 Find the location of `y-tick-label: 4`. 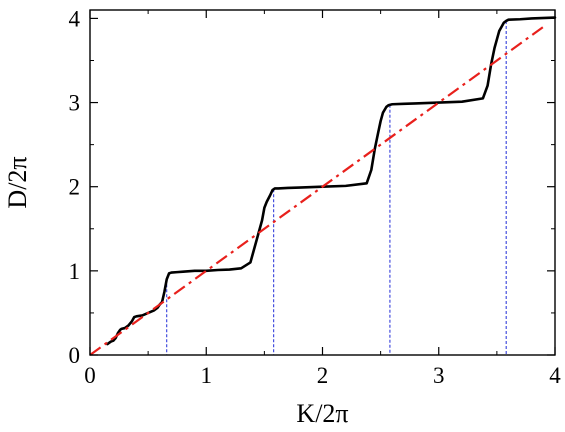

y-tick-label: 4 is located at coordinates (75, 18).